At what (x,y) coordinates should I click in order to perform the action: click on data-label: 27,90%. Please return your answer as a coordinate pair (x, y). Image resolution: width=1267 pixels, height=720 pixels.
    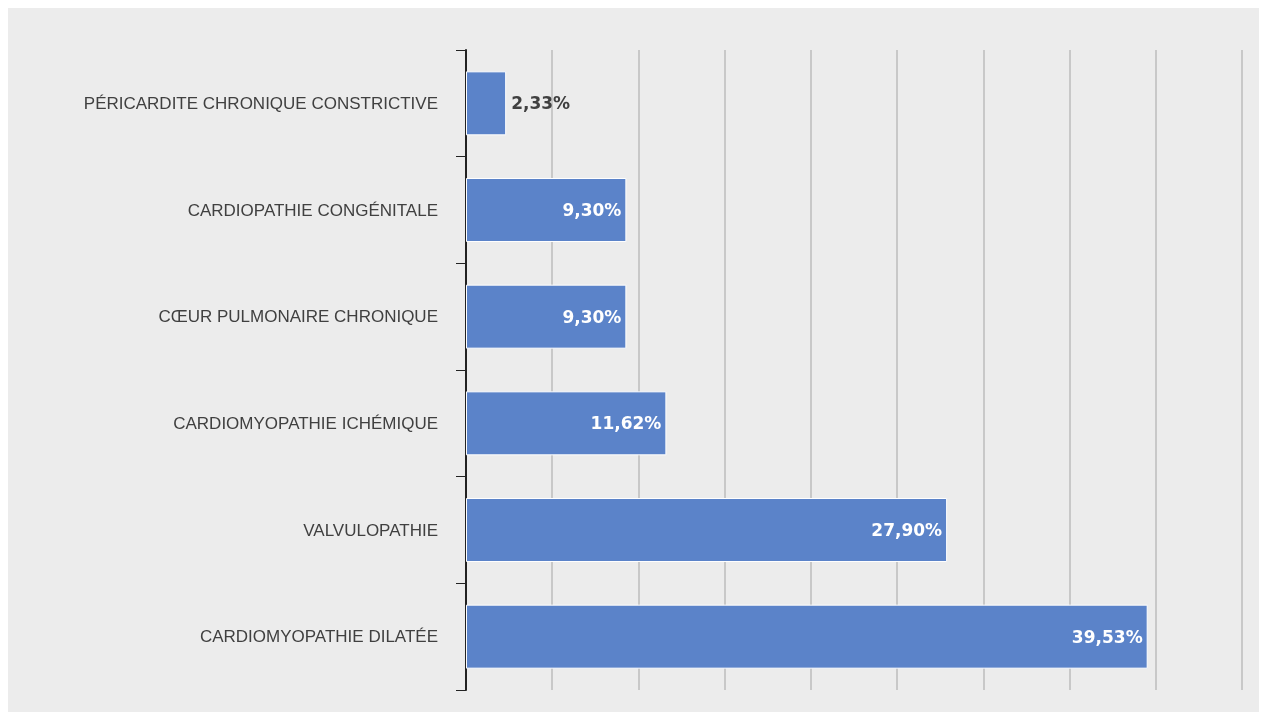
    Looking at the image, I should click on (907, 530).